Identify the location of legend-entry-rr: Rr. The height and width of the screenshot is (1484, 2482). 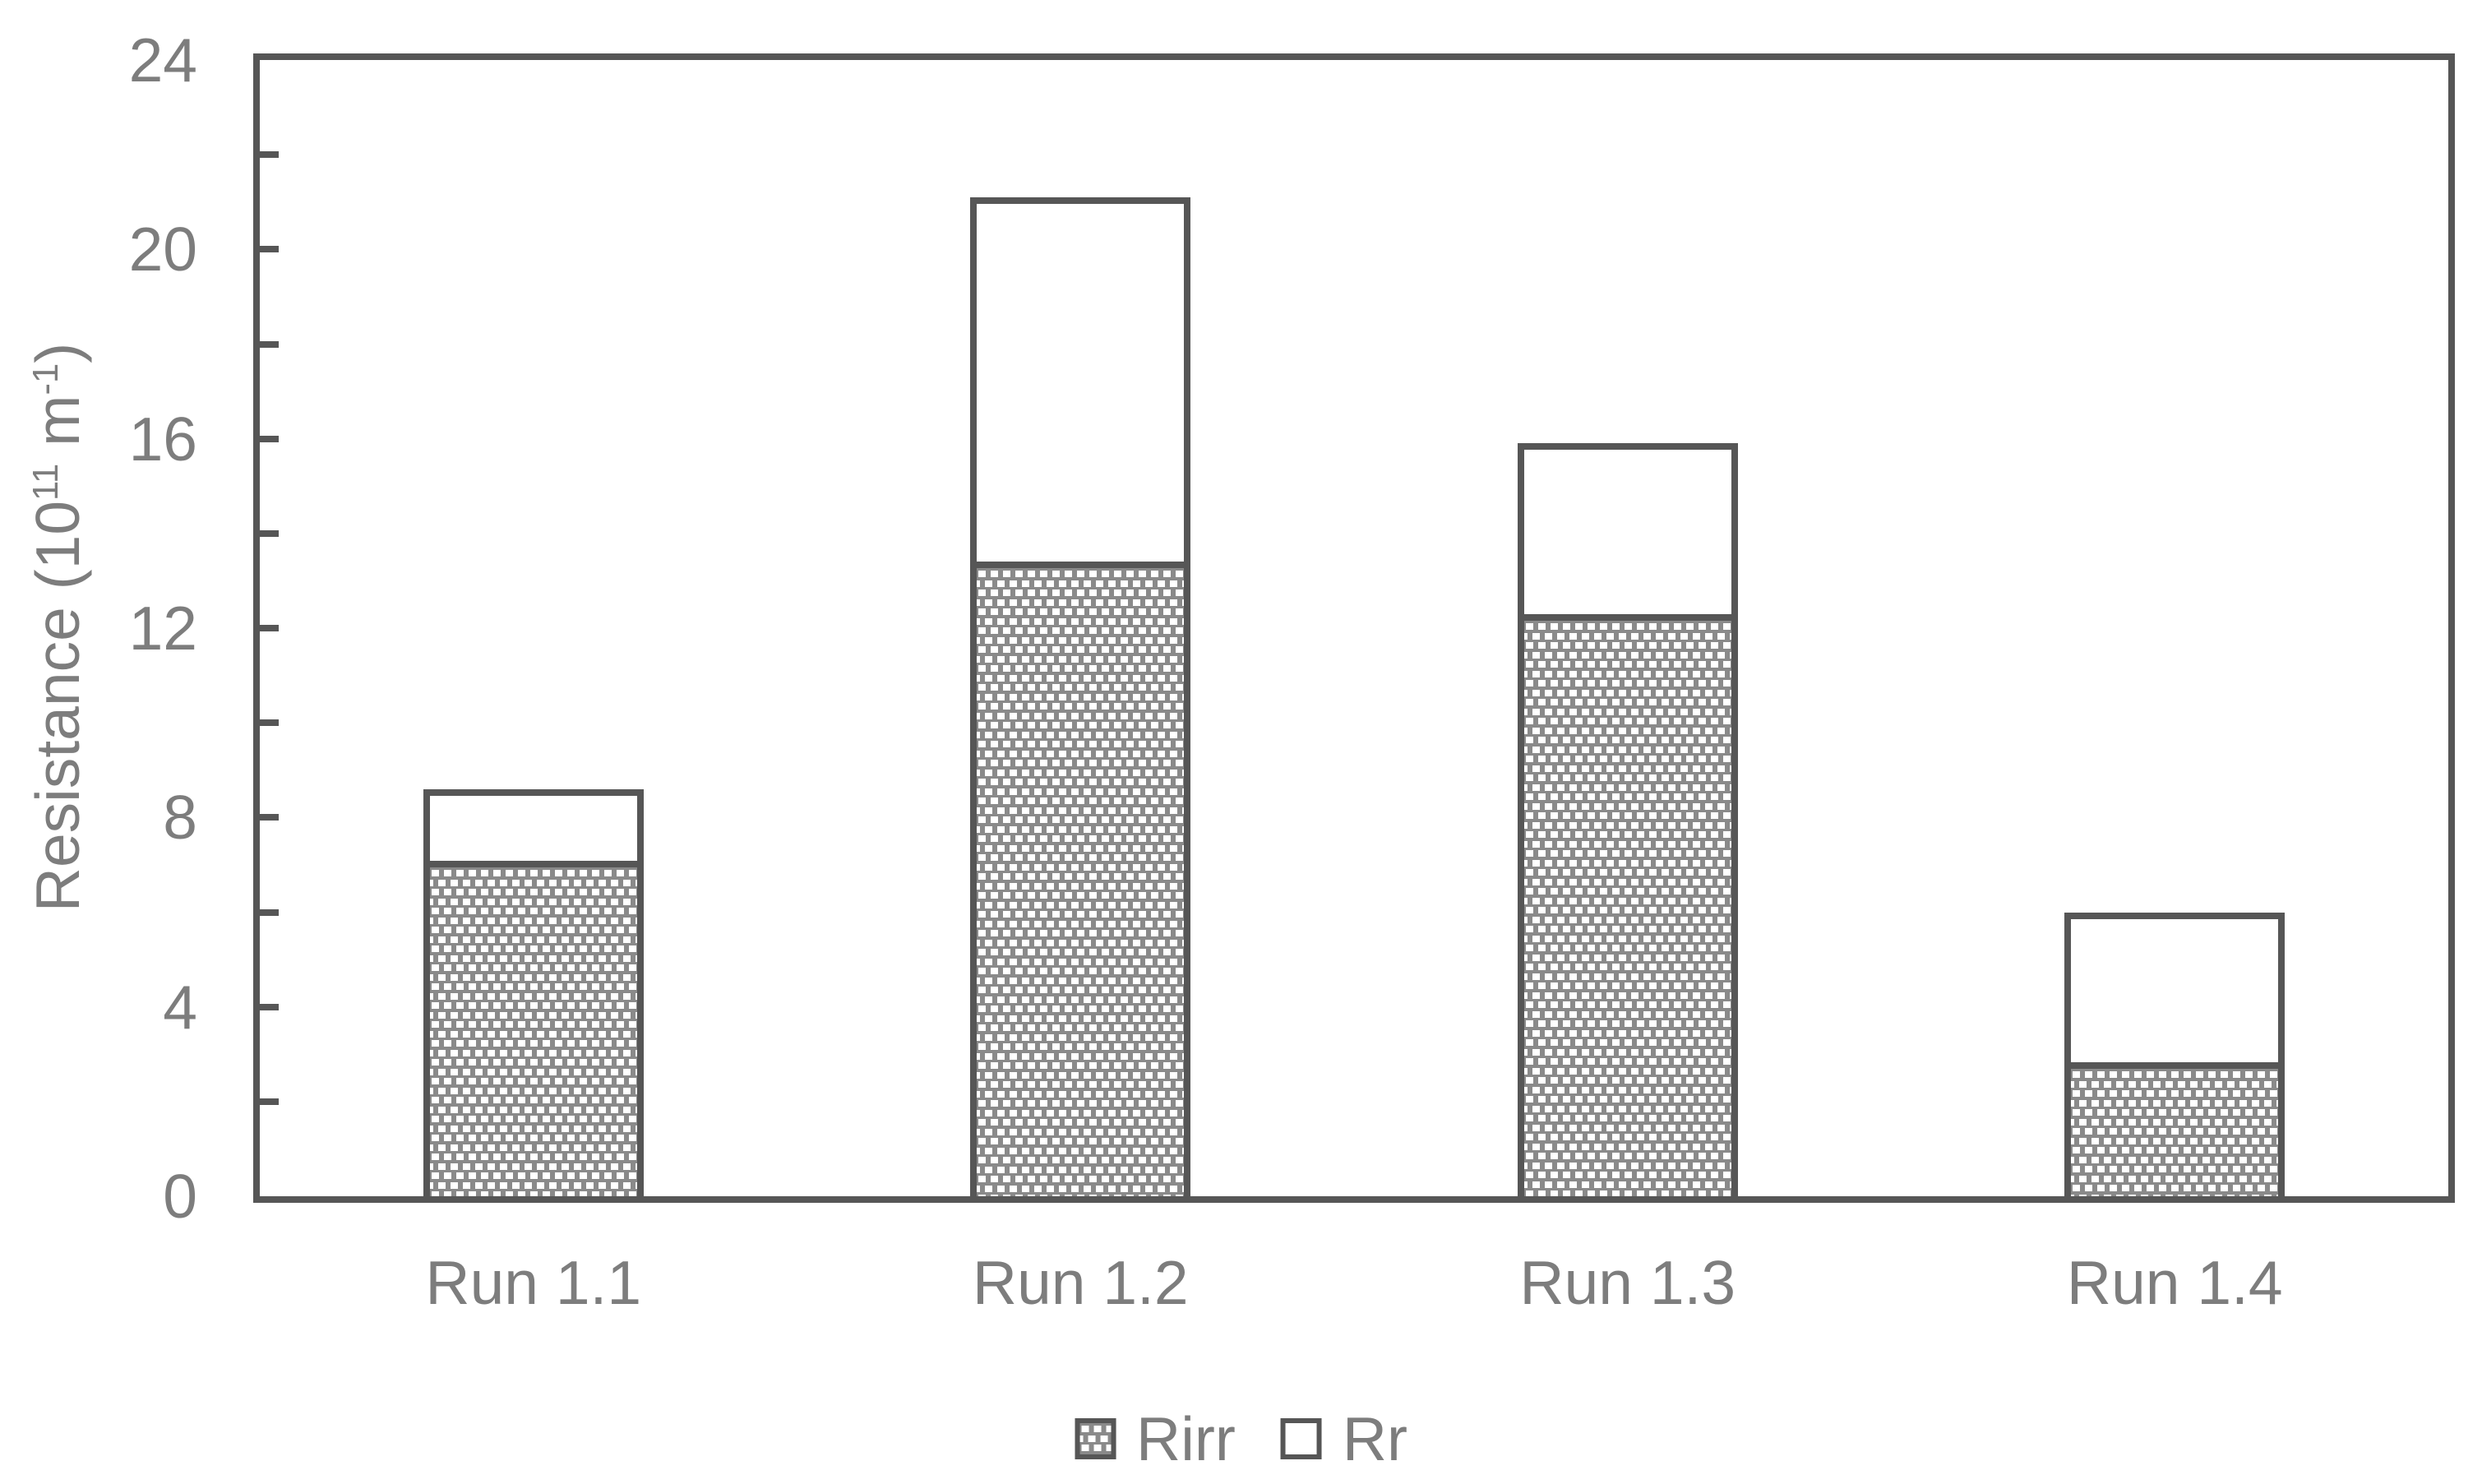
(1343, 1438).